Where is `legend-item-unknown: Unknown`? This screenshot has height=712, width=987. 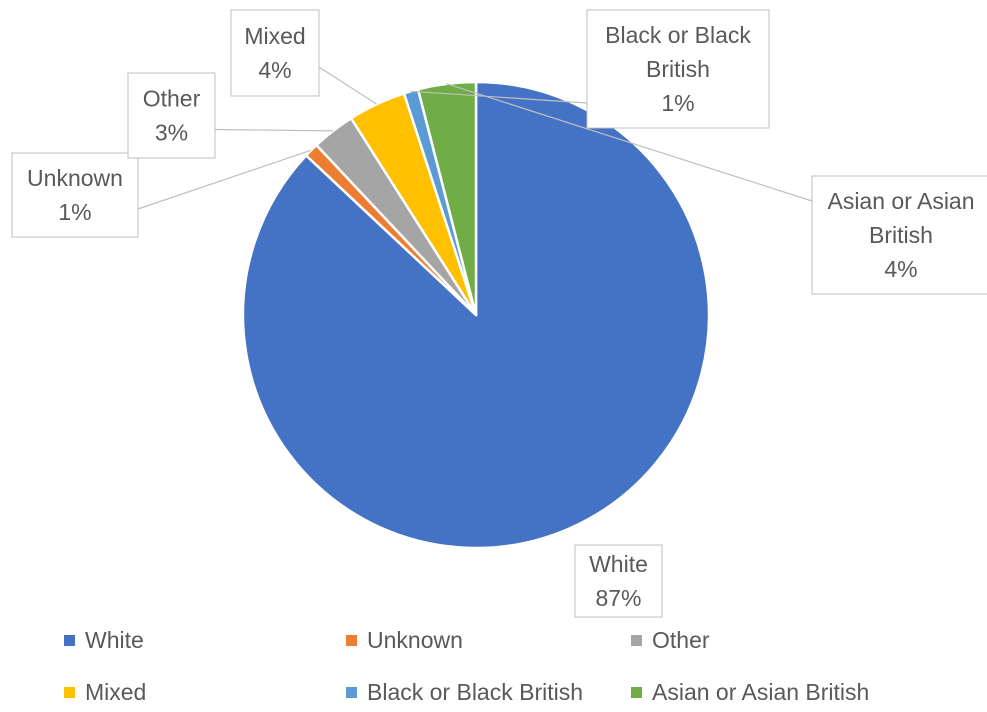 legend-item-unknown: Unknown is located at coordinates (404, 640).